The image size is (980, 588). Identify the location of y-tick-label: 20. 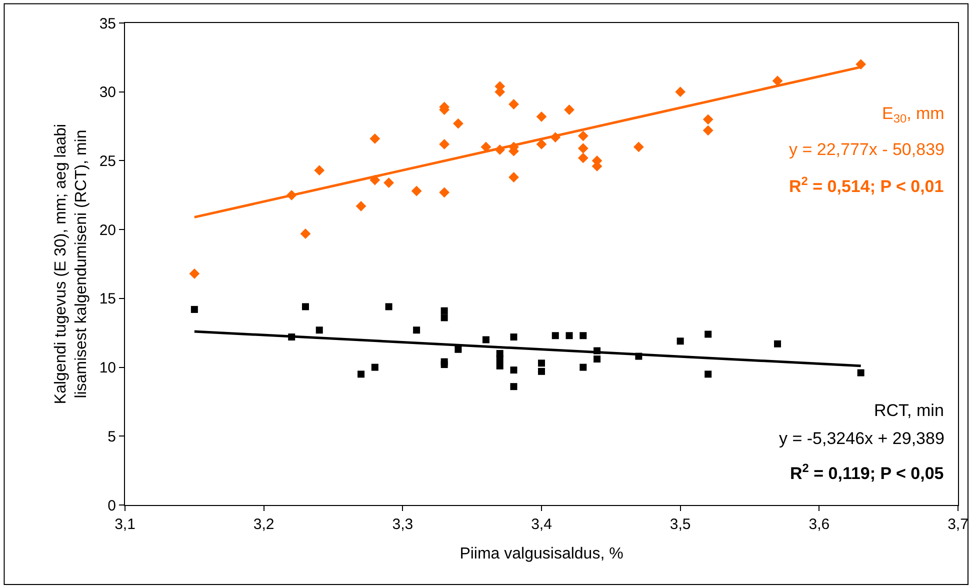
(107, 230).